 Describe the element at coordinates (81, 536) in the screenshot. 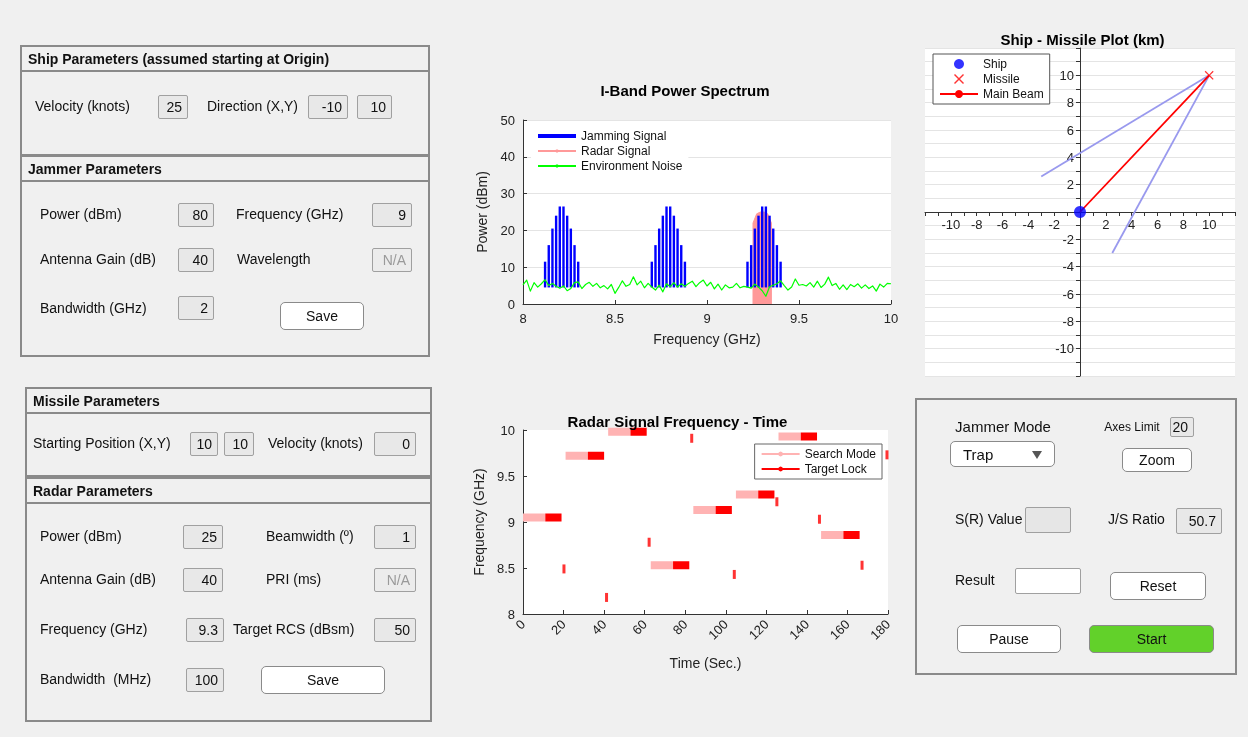

I see `text: Power (dBm)` at that location.